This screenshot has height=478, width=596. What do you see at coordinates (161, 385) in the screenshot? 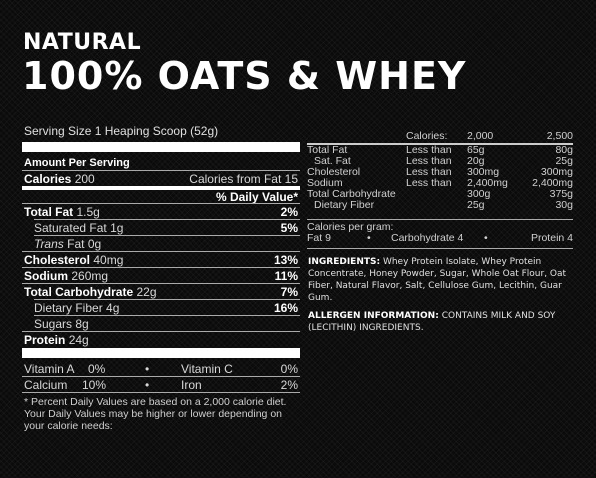
I see `vitamin-row: Calcium 10% • Iron 2%` at bounding box center [161, 385].